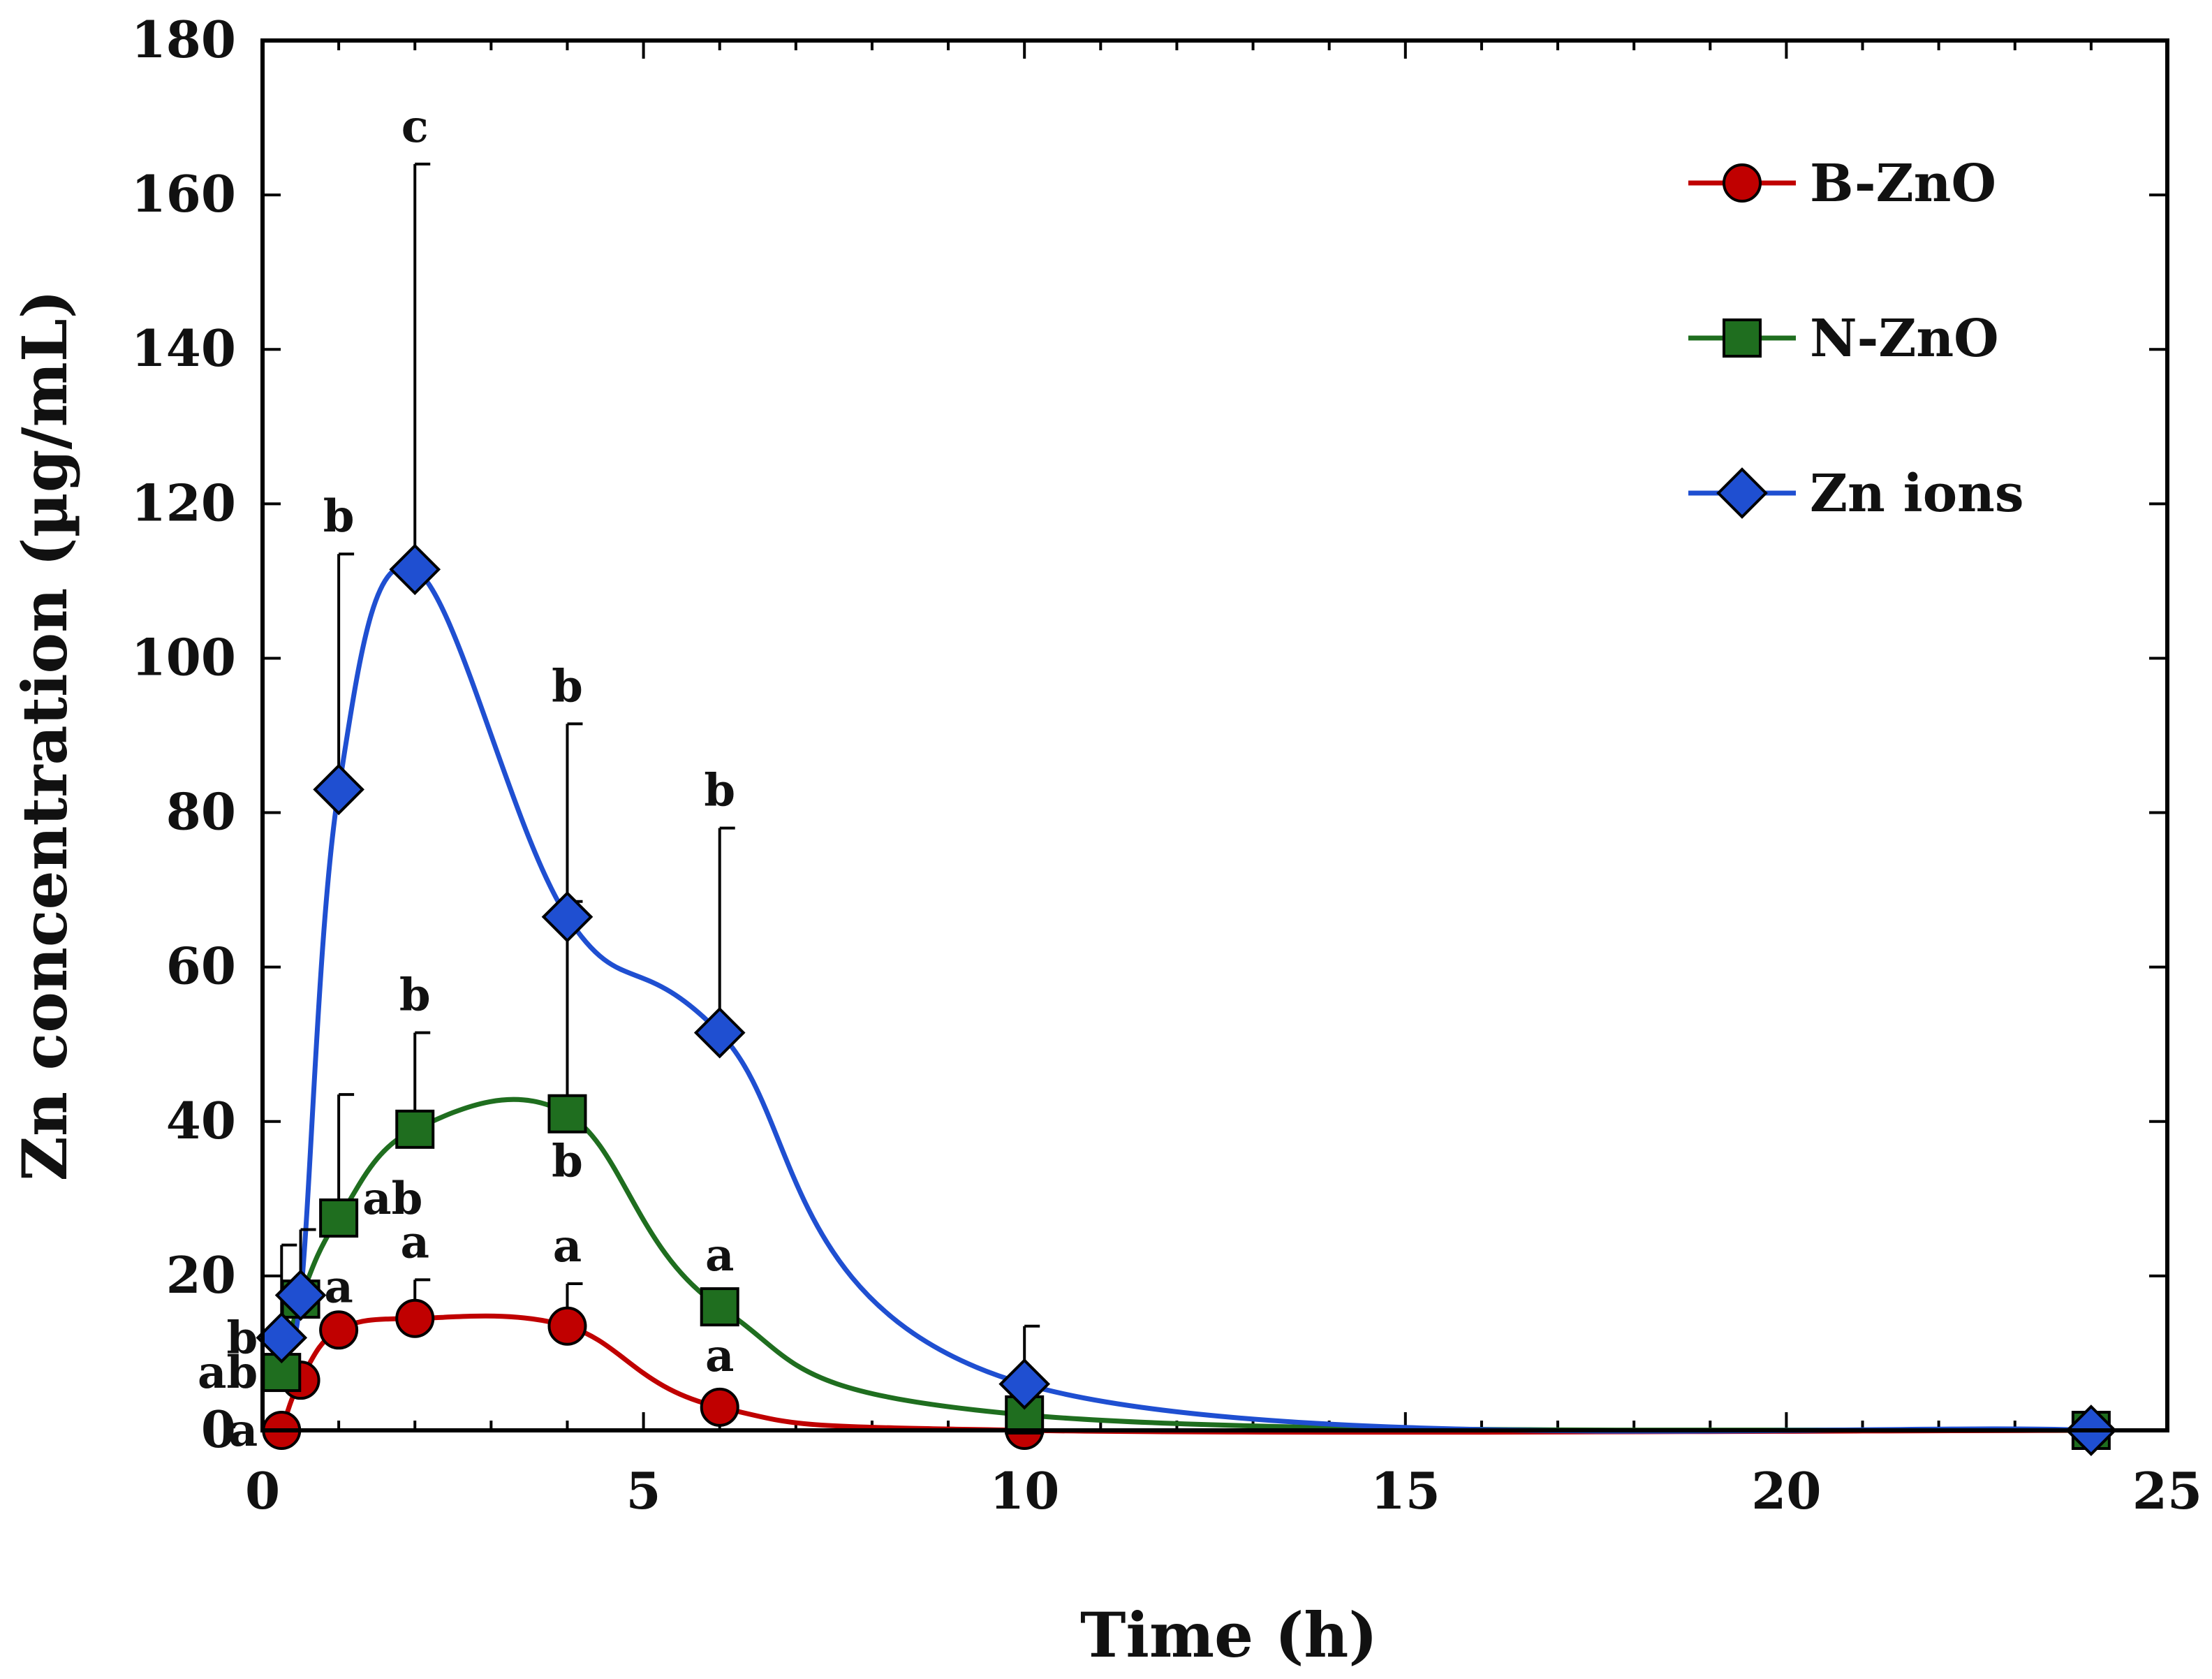 The image size is (2212, 1679). What do you see at coordinates (201, 1275) in the screenshot?
I see `y-tick-label: 20` at bounding box center [201, 1275].